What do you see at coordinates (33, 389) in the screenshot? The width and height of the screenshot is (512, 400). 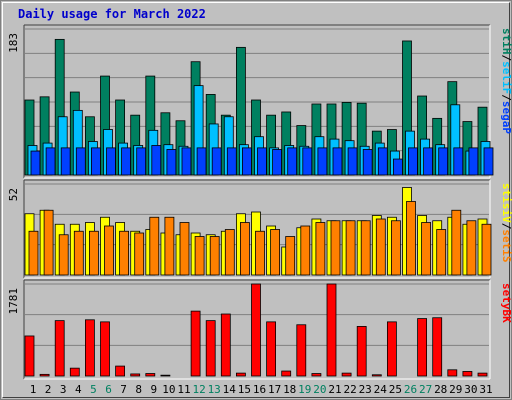 I see `x-tick-label-1: 1` at bounding box center [33, 389].